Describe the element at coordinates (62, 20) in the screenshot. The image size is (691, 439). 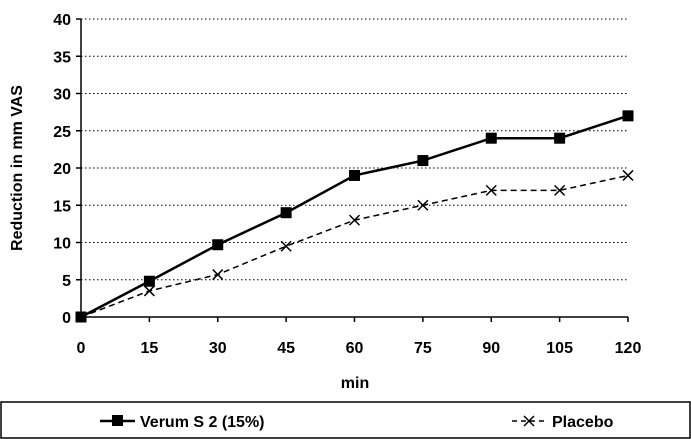
I see `y-tick-label: 40` at that location.